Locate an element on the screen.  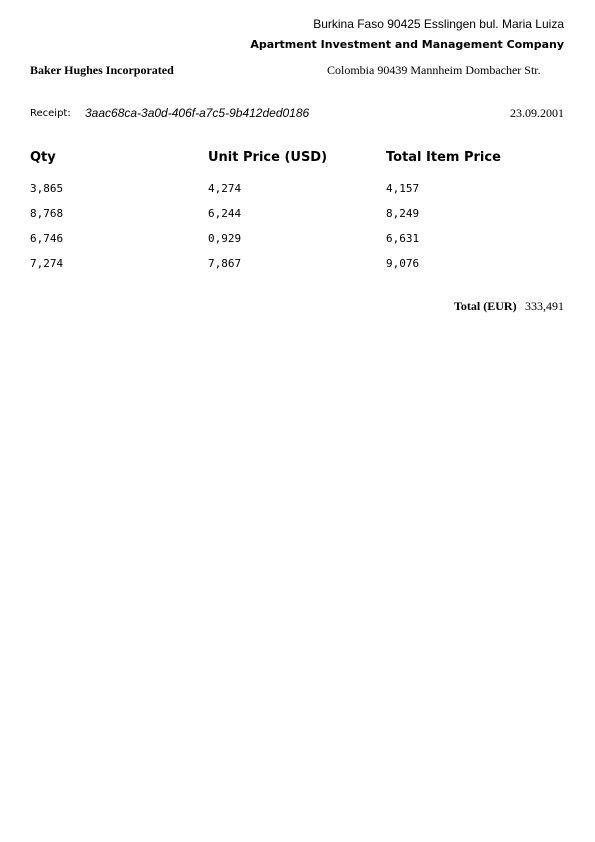
receipt-label: Receipt: is located at coordinates (50, 113).